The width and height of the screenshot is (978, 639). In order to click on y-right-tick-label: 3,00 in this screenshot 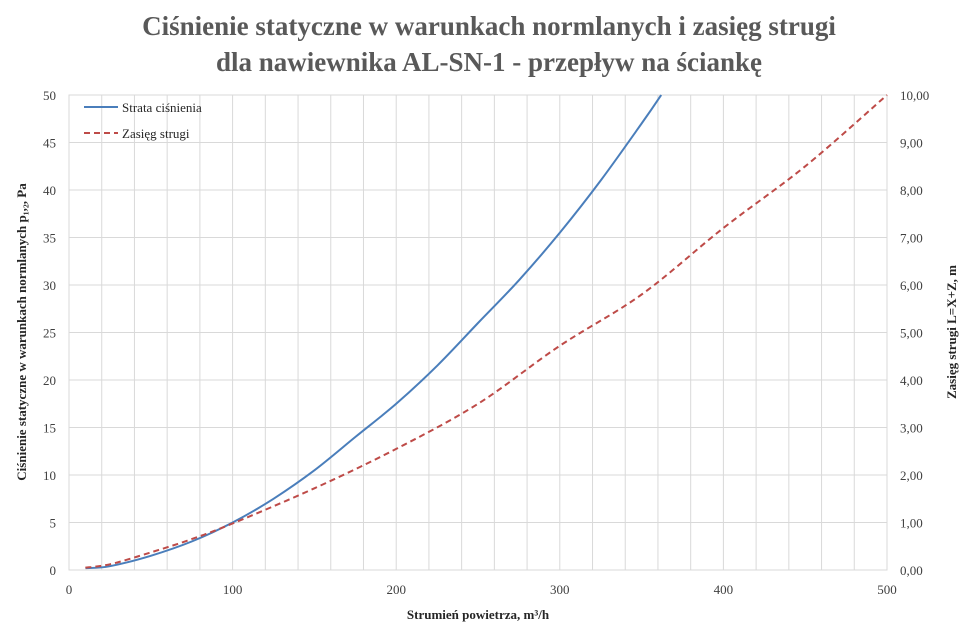, I will do `click(911, 428)`.